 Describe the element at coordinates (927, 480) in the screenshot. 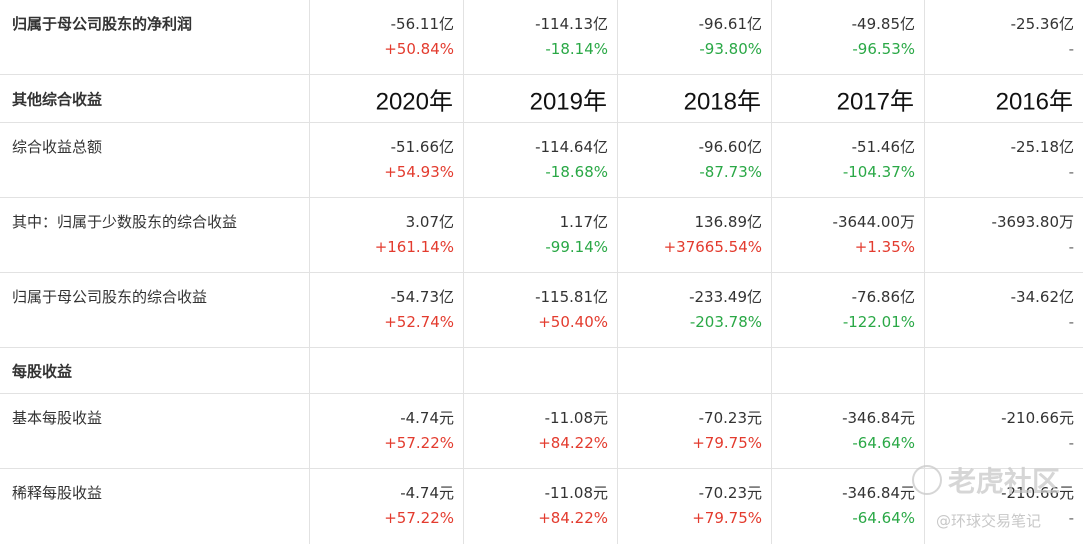

I see `tiger-logo-icon` at that location.